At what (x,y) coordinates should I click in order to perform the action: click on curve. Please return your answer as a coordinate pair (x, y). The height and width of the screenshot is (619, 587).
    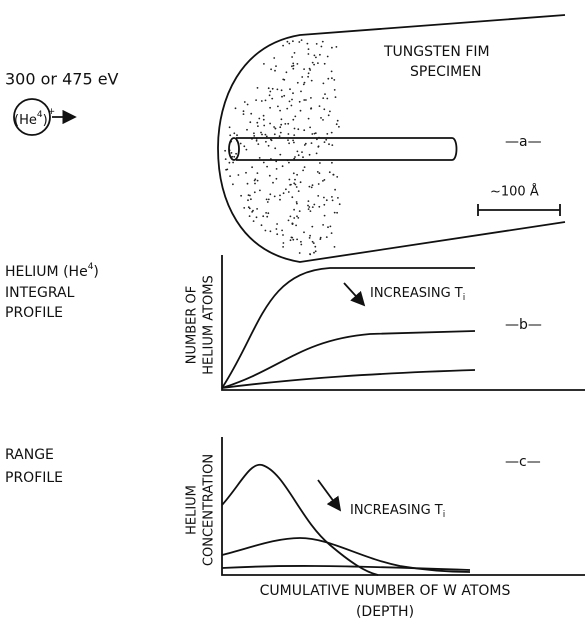
    Looking at the image, I should click on (300, 520).